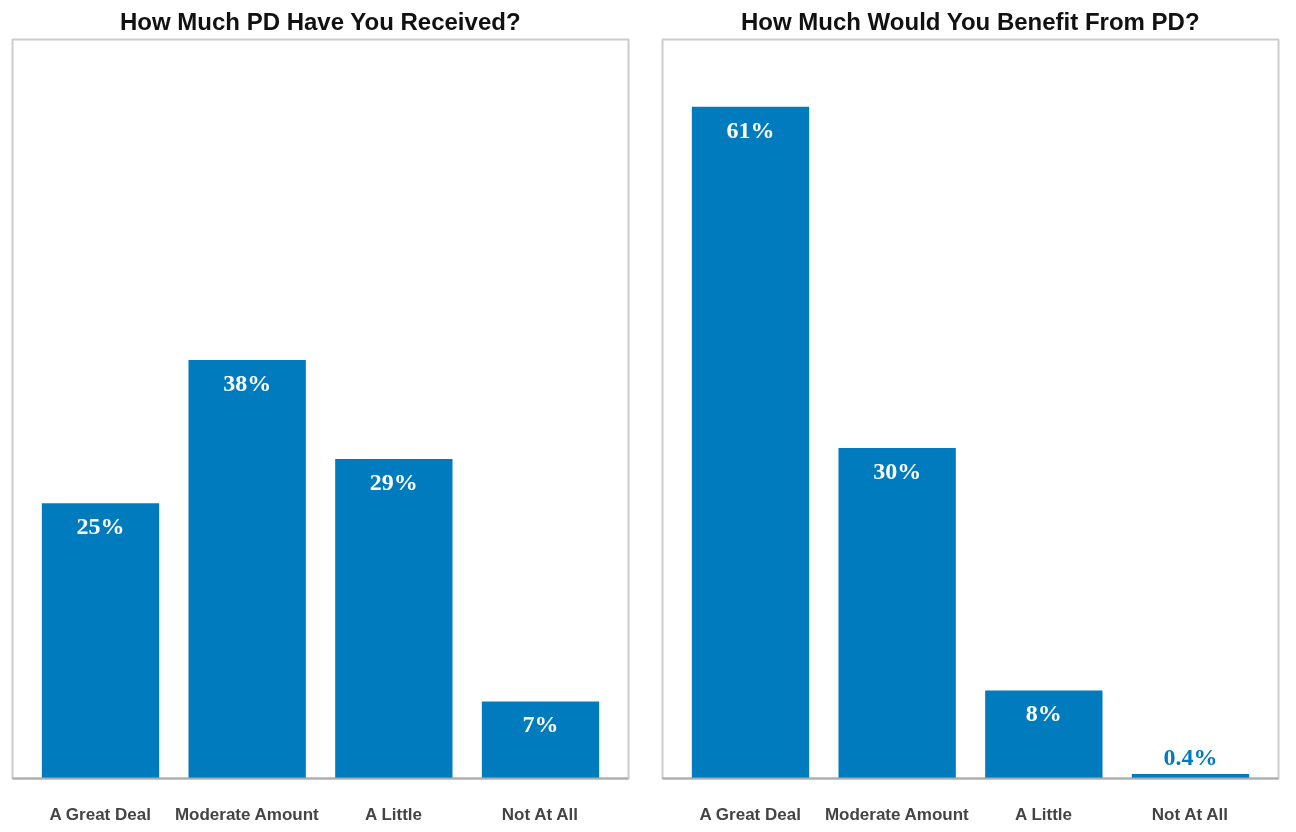 This screenshot has height=832, width=1296. I want to click on chart-title: How Much Would You Benefit From PD?, so click(970, 21).